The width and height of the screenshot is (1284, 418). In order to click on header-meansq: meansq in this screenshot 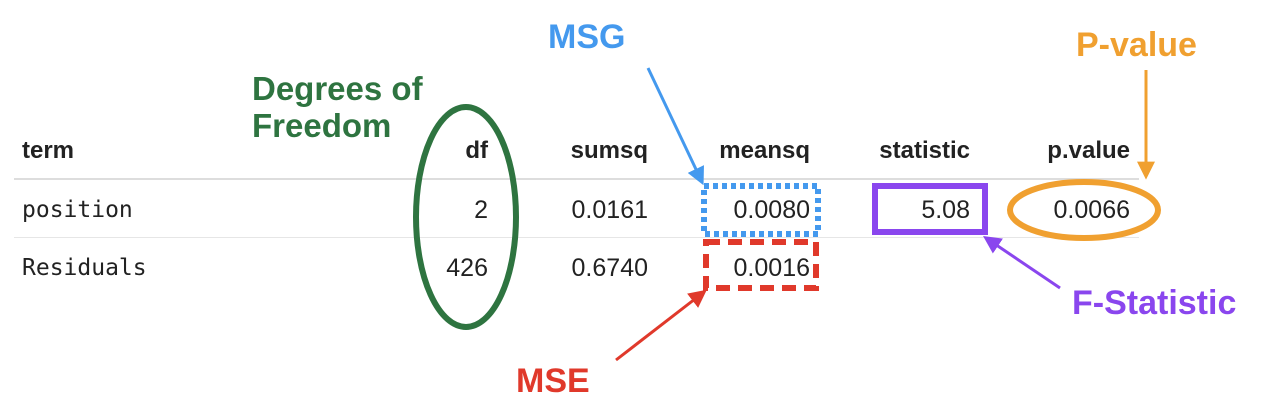, I will do `click(764, 150)`.